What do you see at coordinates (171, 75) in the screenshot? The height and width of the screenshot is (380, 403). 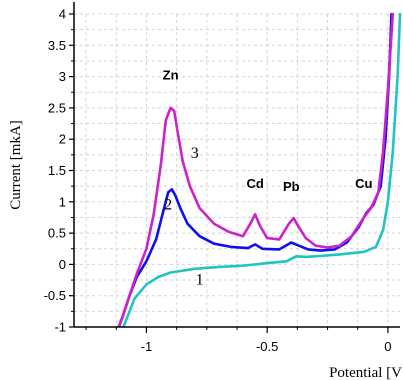 I see `peak-label-zn: Zn` at bounding box center [171, 75].